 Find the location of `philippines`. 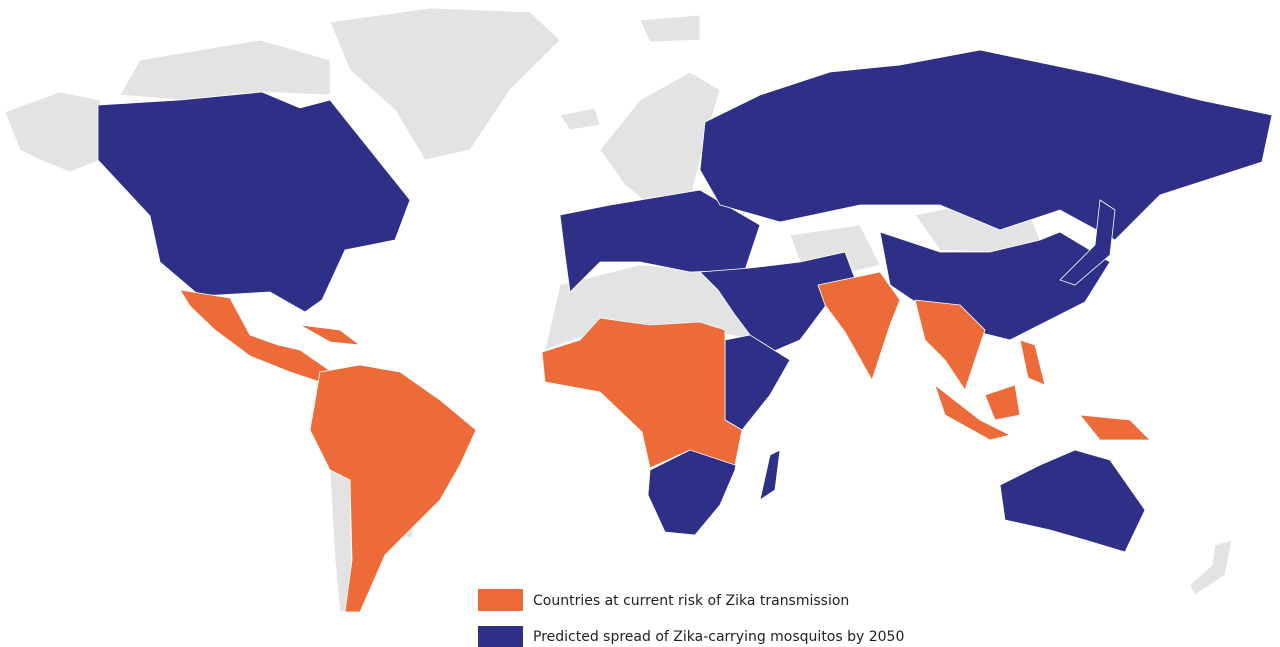

philippines is located at coordinates (1032, 362).